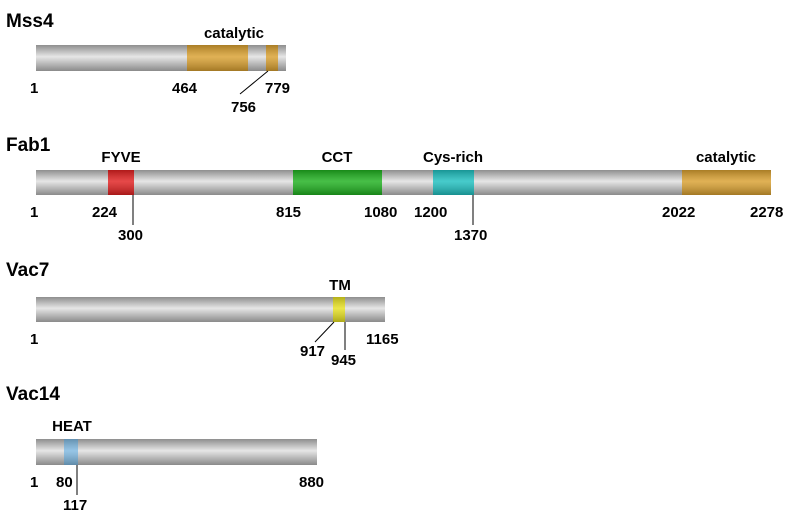  Describe the element at coordinates (382, 339) in the screenshot. I see `position-end: 1165` at that location.